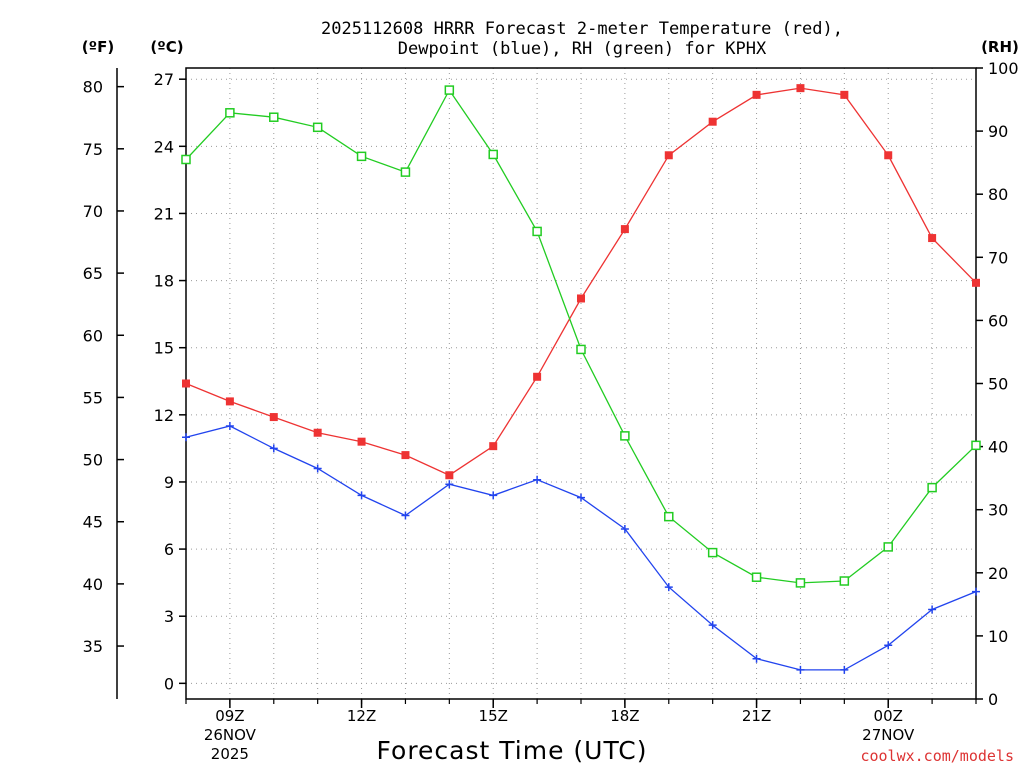  Describe the element at coordinates (888, 716) in the screenshot. I see `x-tick-label: 00Z` at that location.